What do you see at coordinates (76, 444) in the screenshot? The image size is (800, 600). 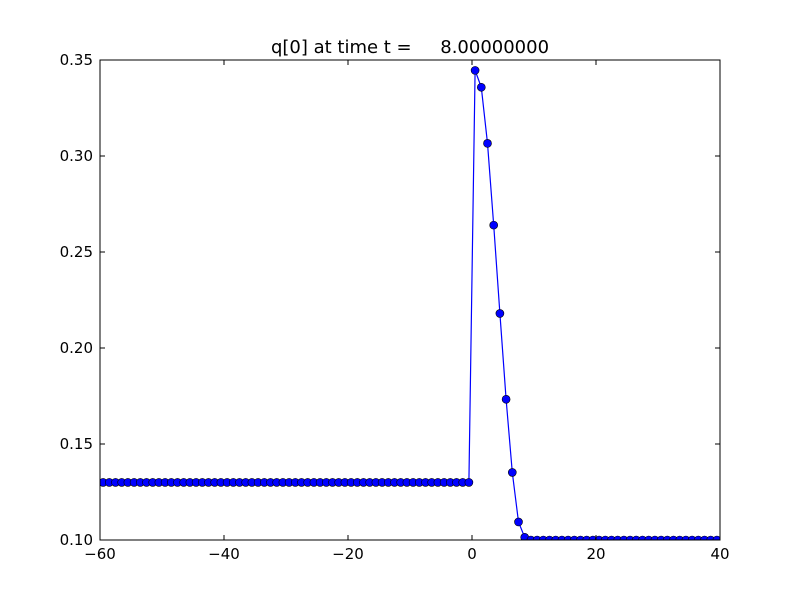 I see `y-tick-label: 0.15` at bounding box center [76, 444].